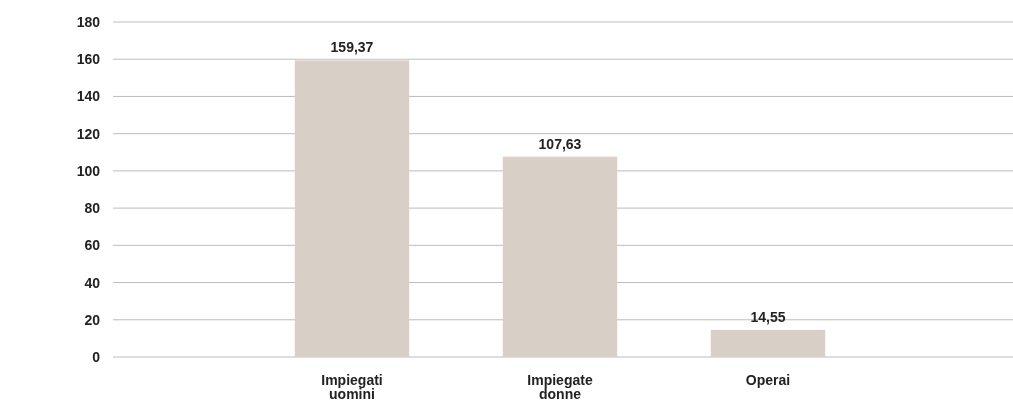 The width and height of the screenshot is (1013, 408). What do you see at coordinates (88, 21) in the screenshot?
I see `y-tick-label: 180` at bounding box center [88, 21].